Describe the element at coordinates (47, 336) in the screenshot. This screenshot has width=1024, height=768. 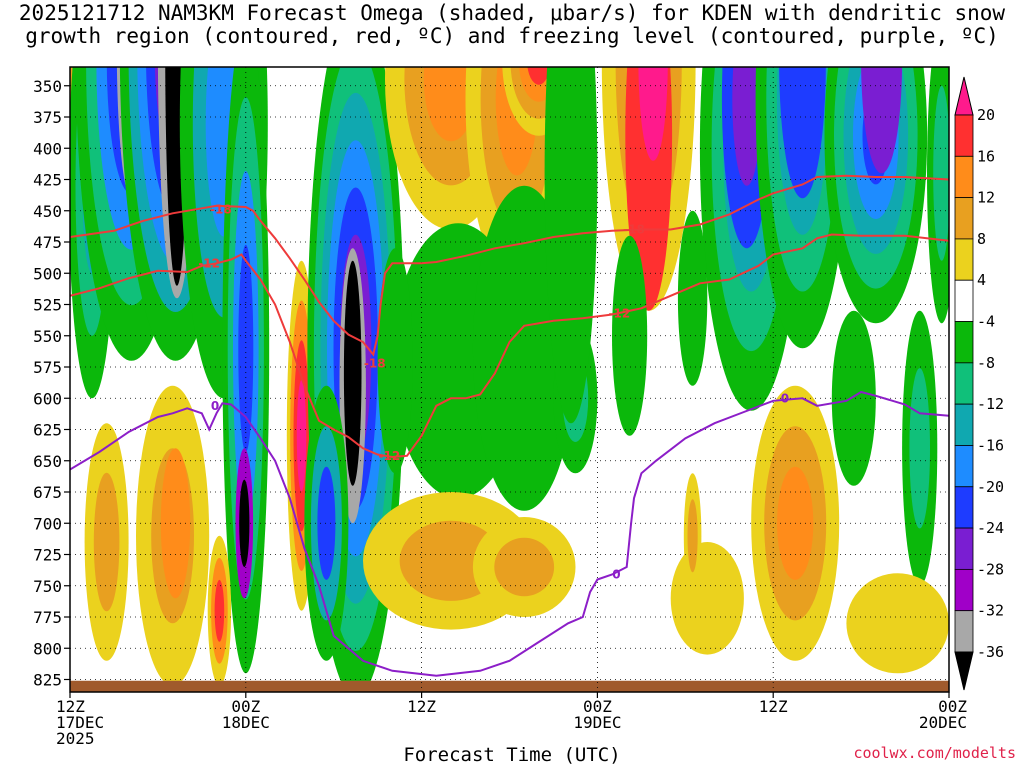
I see `y-tick-label-550: 550` at that location.